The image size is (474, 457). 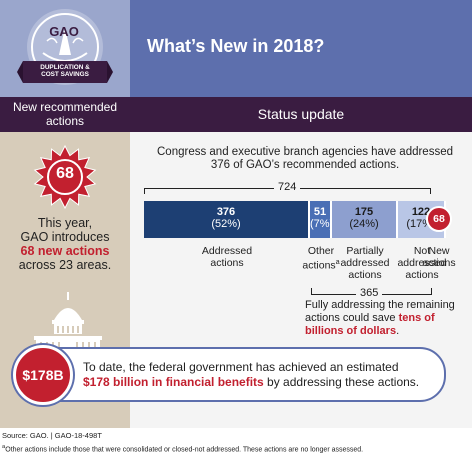 I want to click on bar-other: 51 (7%), so click(x=322, y=219).